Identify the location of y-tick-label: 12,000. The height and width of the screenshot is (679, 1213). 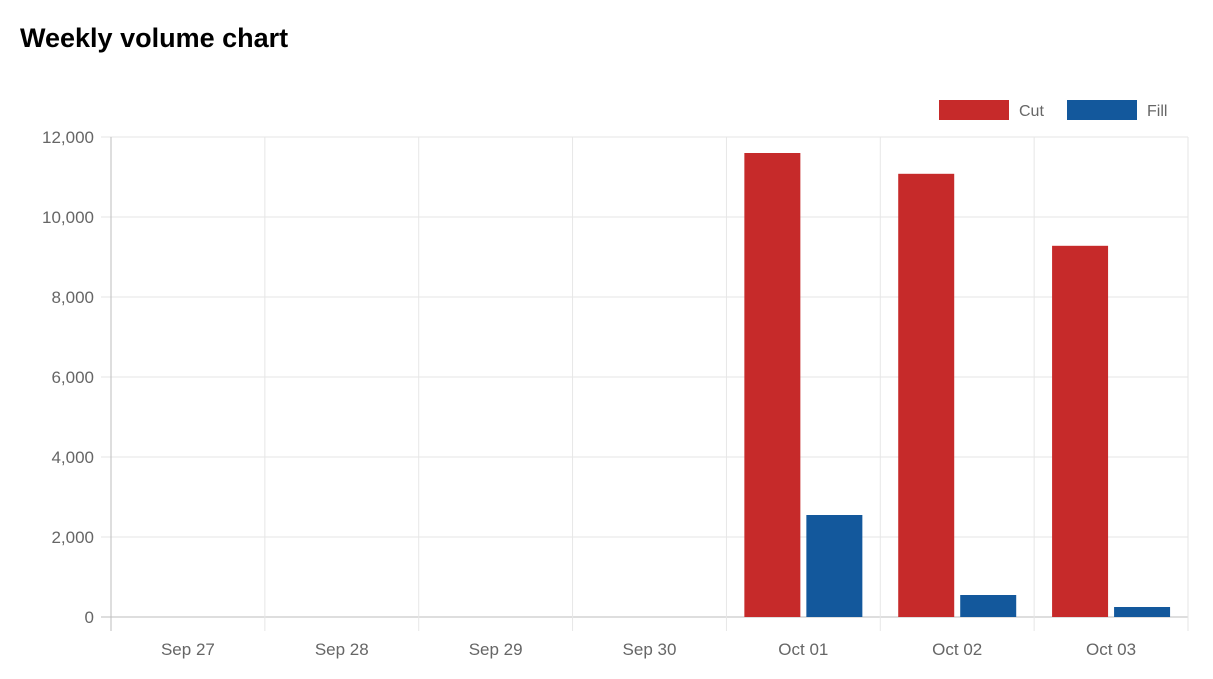
(68, 137).